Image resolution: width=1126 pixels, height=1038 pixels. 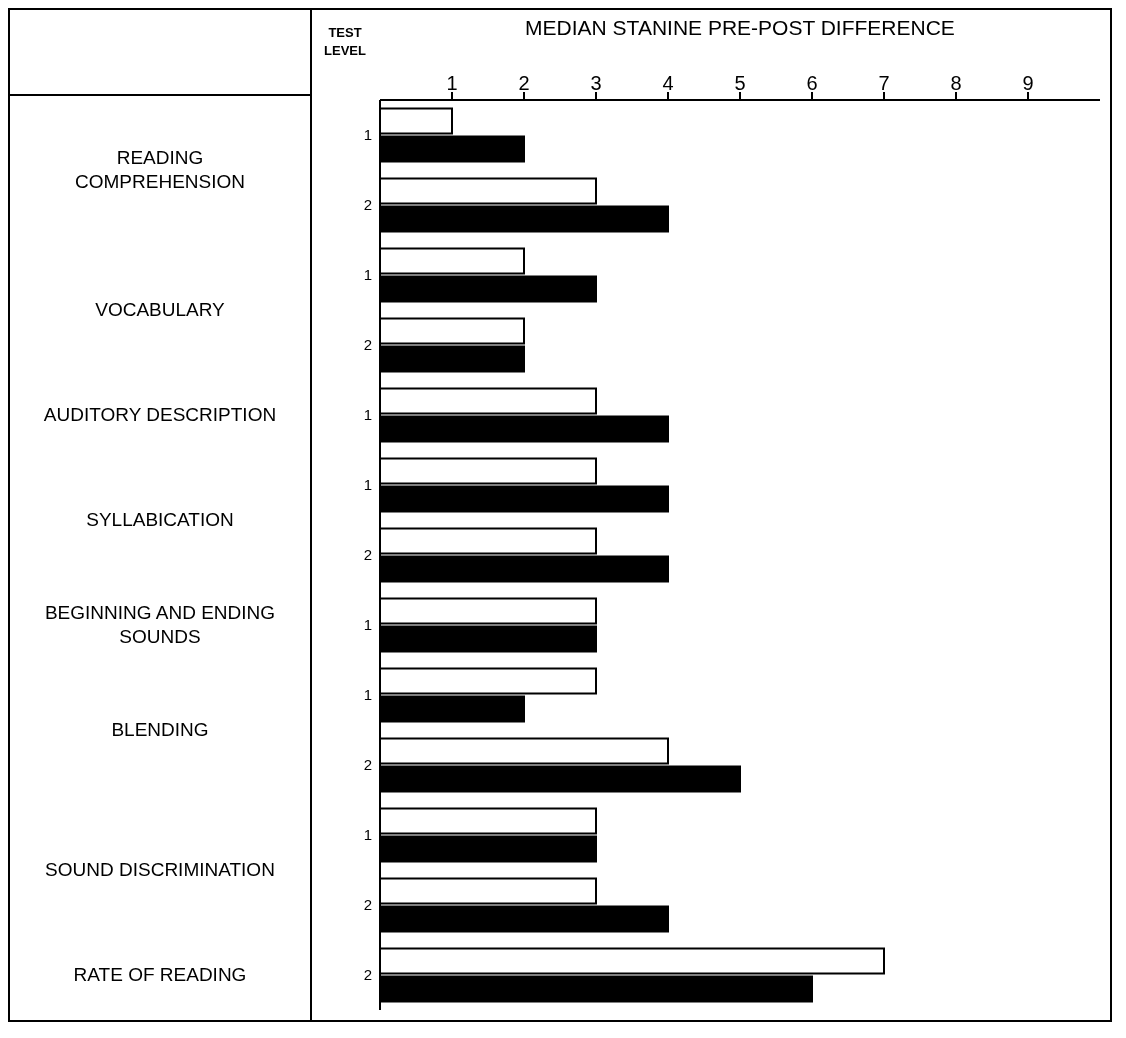 What do you see at coordinates (596, 83) in the screenshot?
I see `x-tick-label: 3` at bounding box center [596, 83].